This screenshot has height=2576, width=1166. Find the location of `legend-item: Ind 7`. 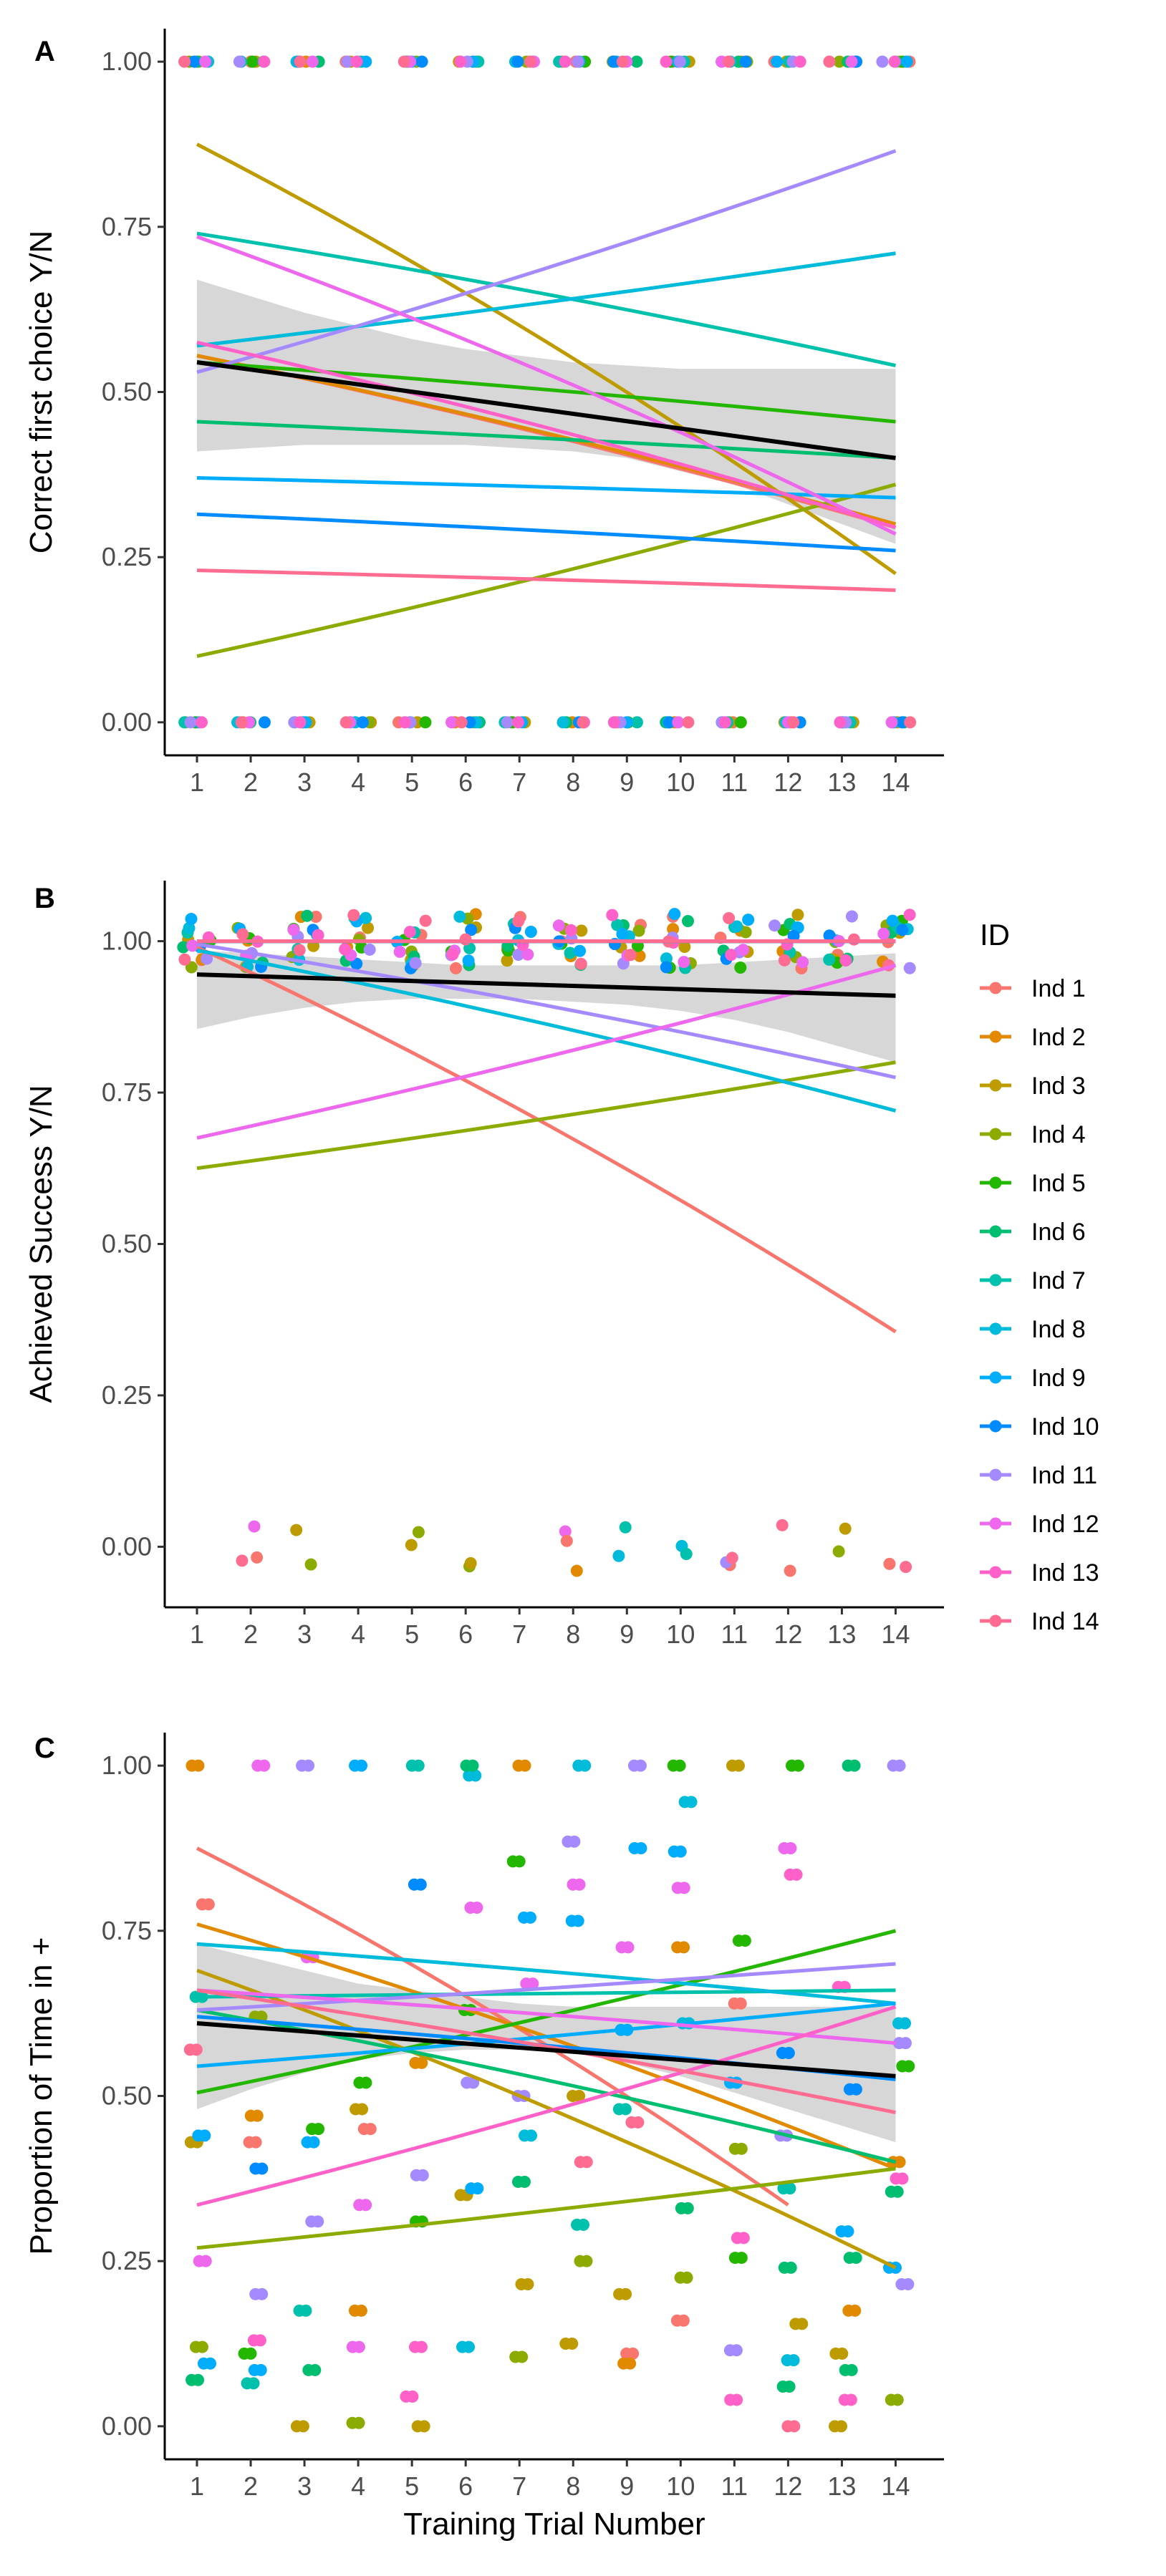

legend-item: Ind 7 is located at coordinates (1033, 1280).